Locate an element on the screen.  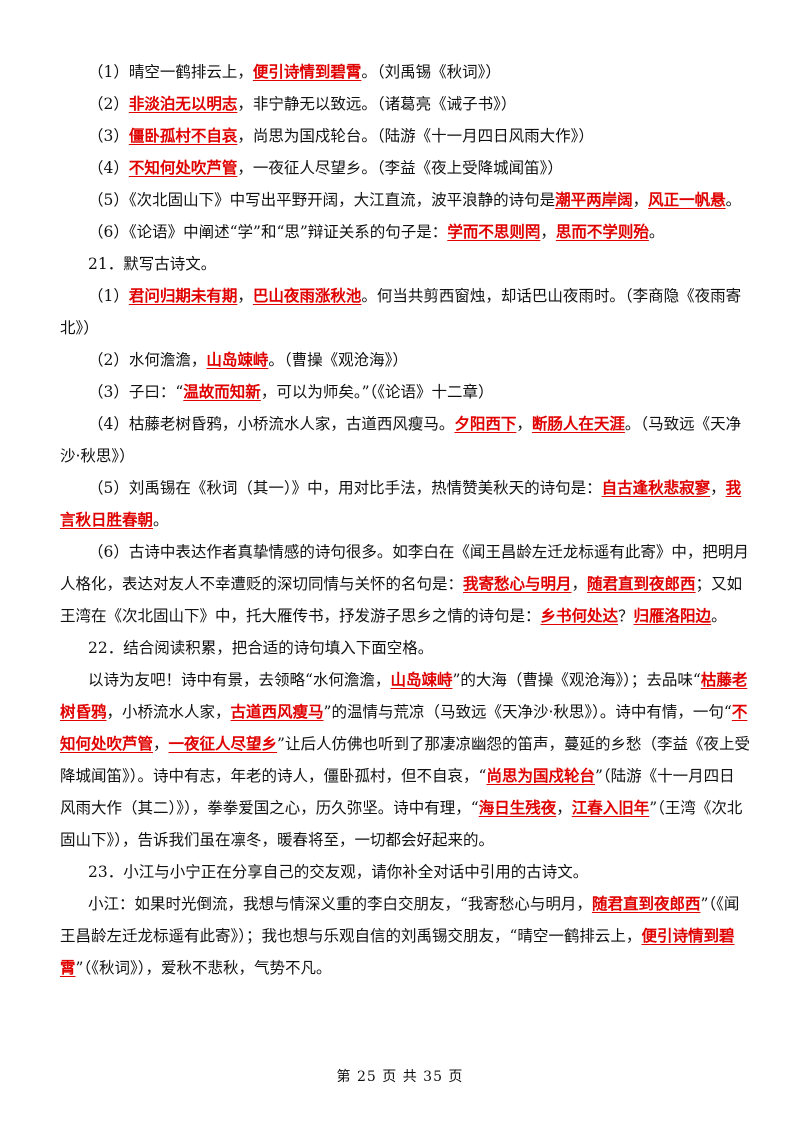
body-text: 。（刘禹锡《秋词》） is located at coordinates (431, 72).